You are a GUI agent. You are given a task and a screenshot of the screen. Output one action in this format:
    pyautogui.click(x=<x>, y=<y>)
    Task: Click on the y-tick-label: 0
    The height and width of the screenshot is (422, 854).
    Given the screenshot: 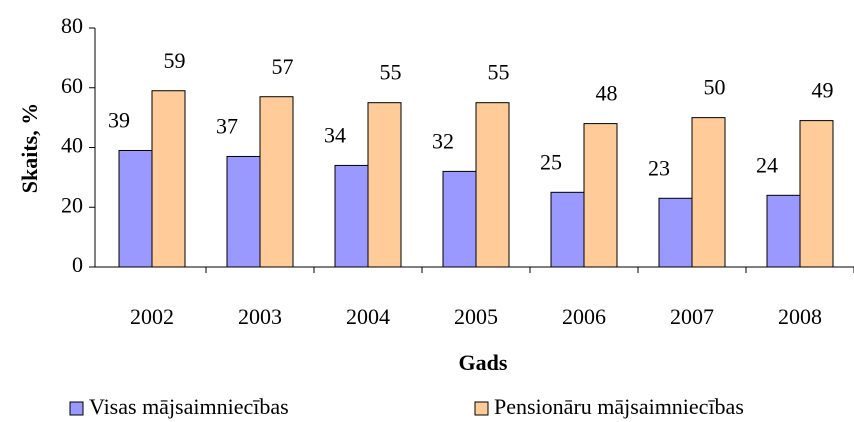 What is the action you would take?
    pyautogui.click(x=77, y=264)
    